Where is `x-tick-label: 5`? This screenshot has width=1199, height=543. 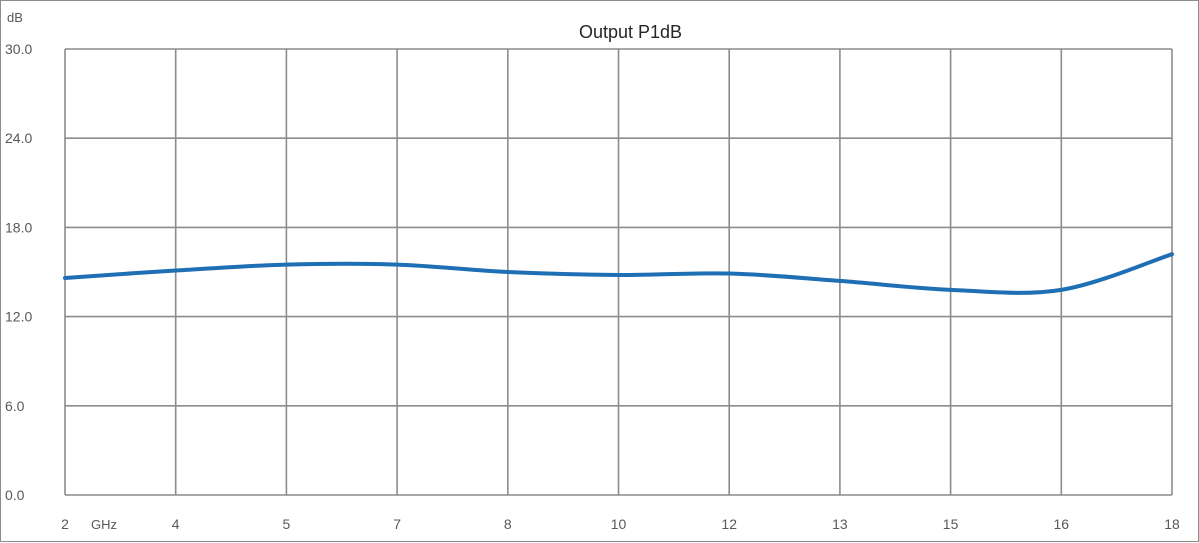 x-tick-label: 5 is located at coordinates (287, 524).